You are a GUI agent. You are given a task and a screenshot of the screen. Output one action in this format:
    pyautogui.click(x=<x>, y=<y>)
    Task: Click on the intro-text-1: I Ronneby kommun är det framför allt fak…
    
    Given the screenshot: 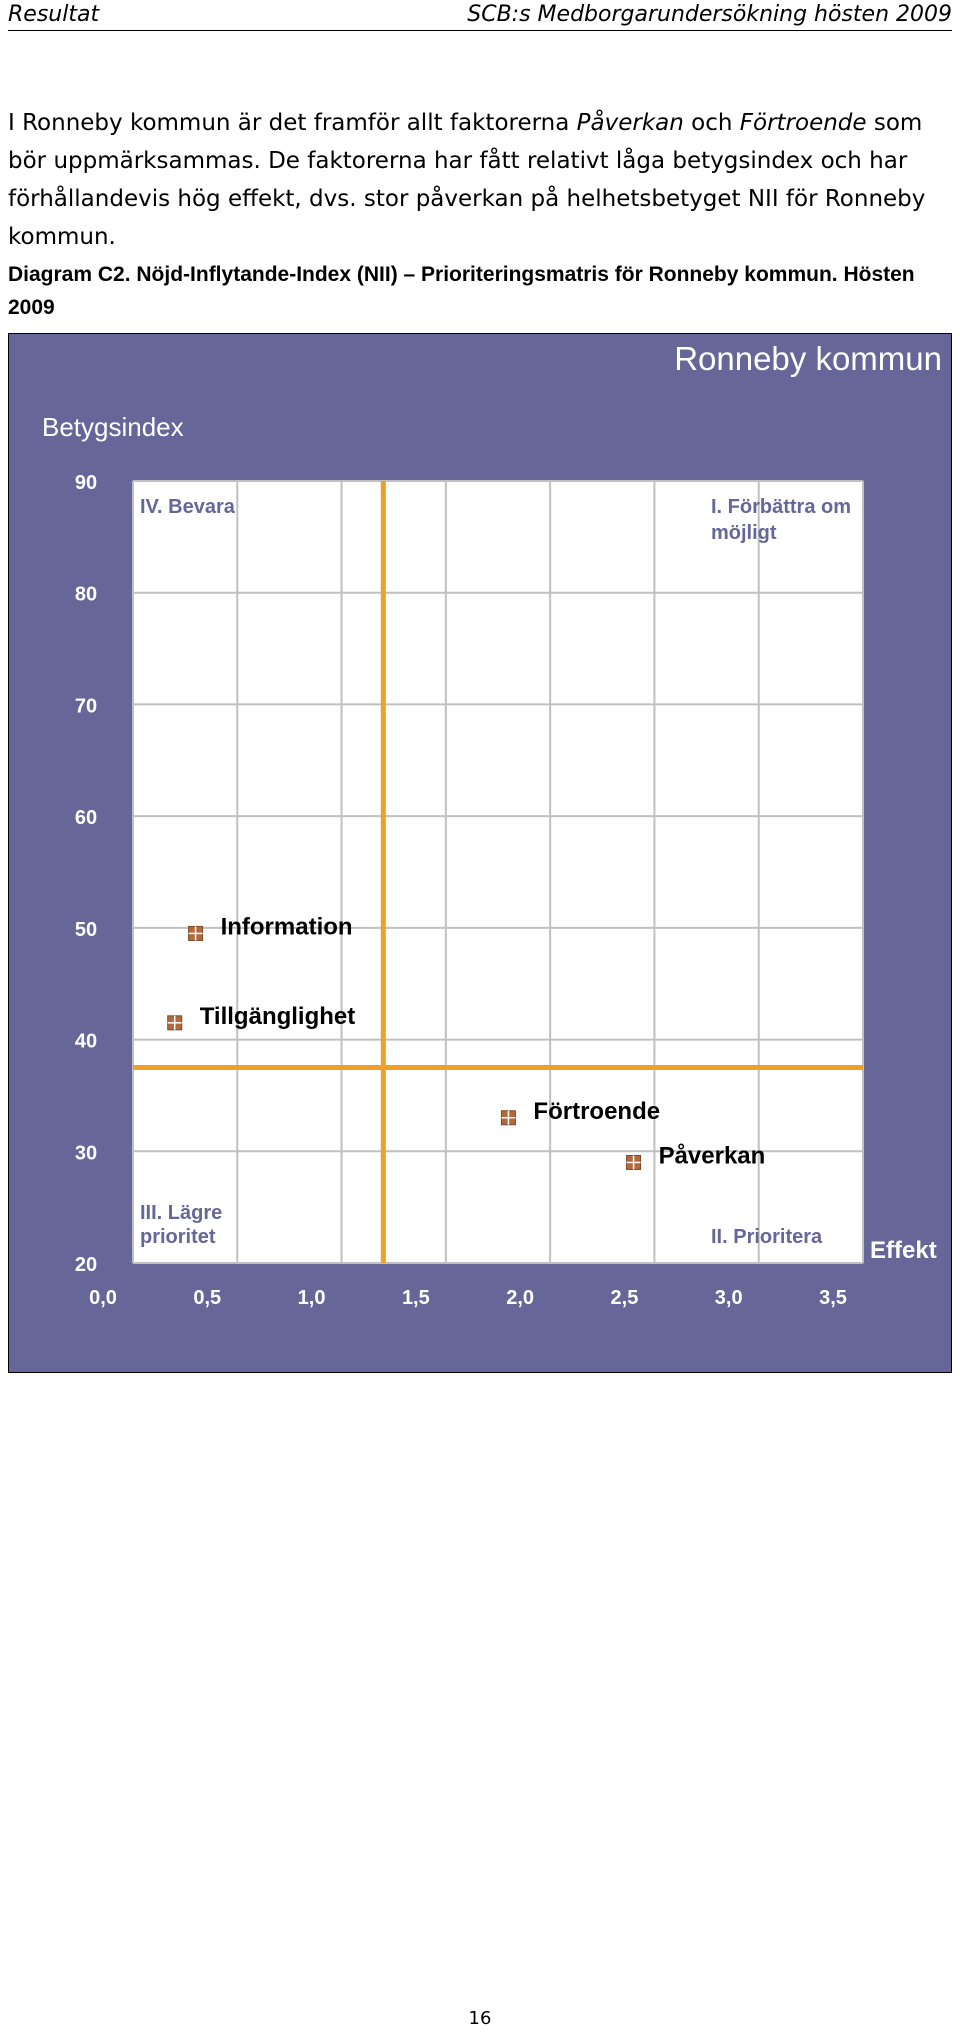 What is the action you would take?
    pyautogui.click(x=292, y=123)
    